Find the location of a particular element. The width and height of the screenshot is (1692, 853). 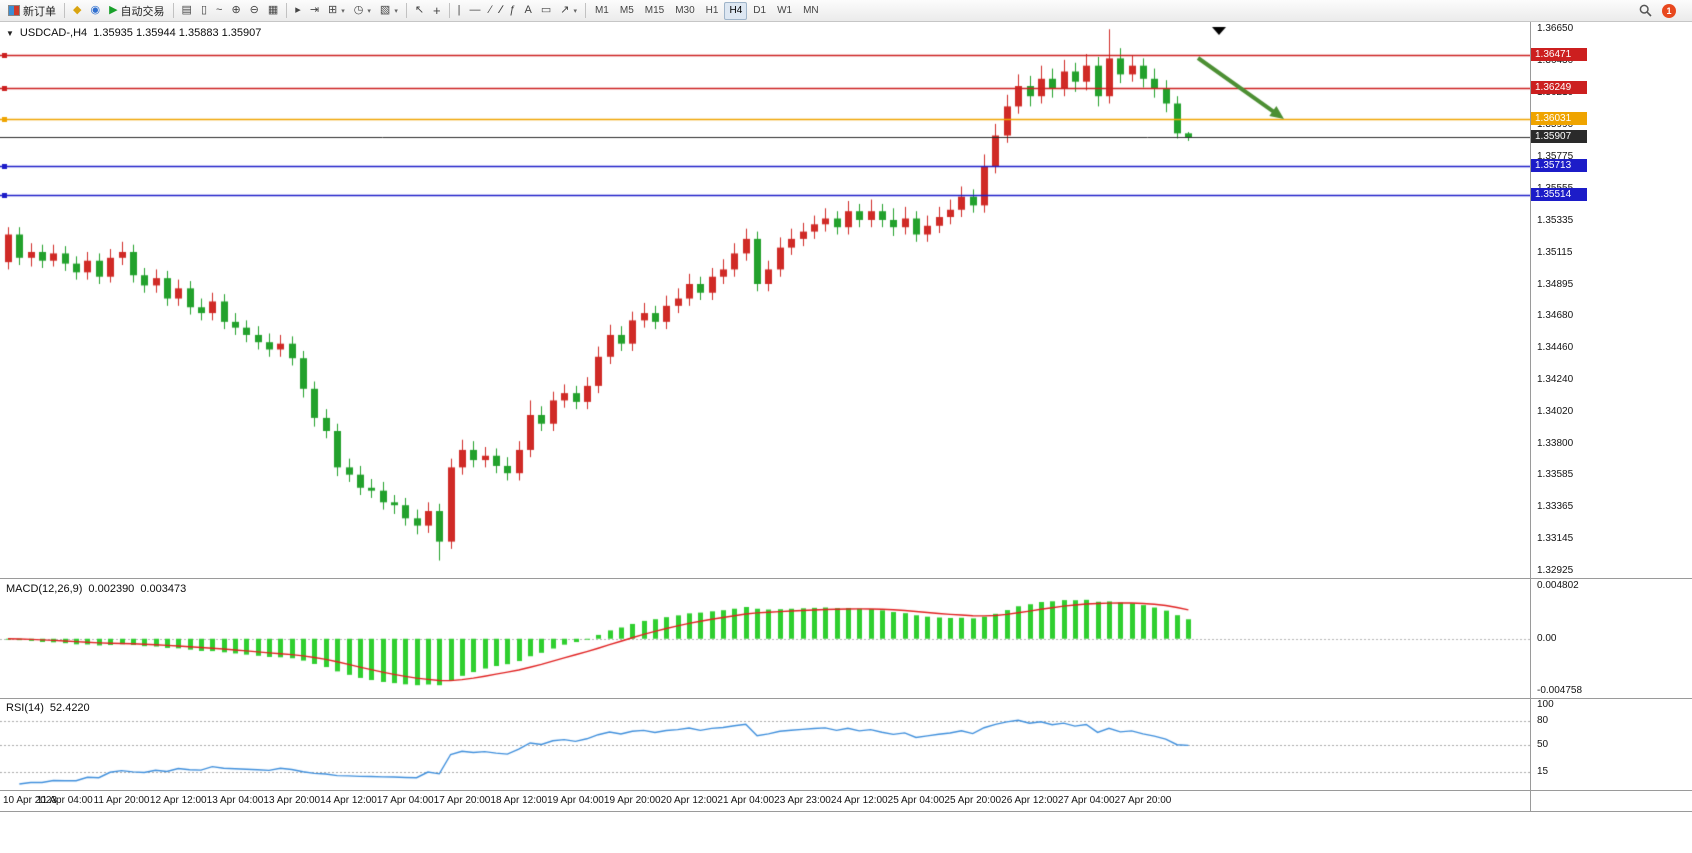

indicators-icon: ⊞ is located at coordinates (333, 10).